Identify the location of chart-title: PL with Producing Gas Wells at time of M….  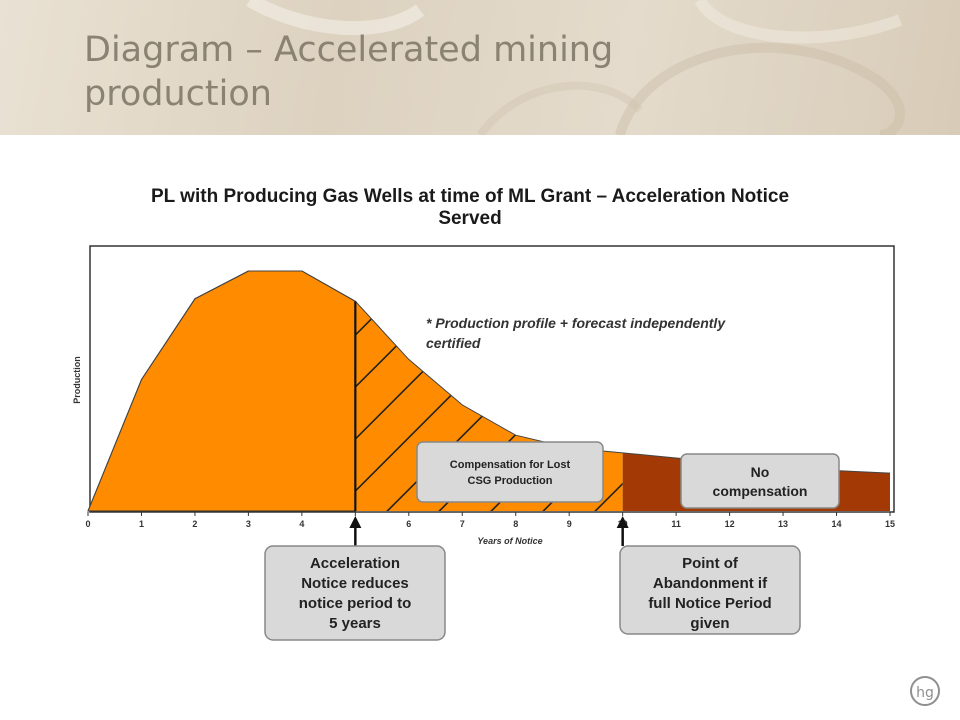
(470, 207).